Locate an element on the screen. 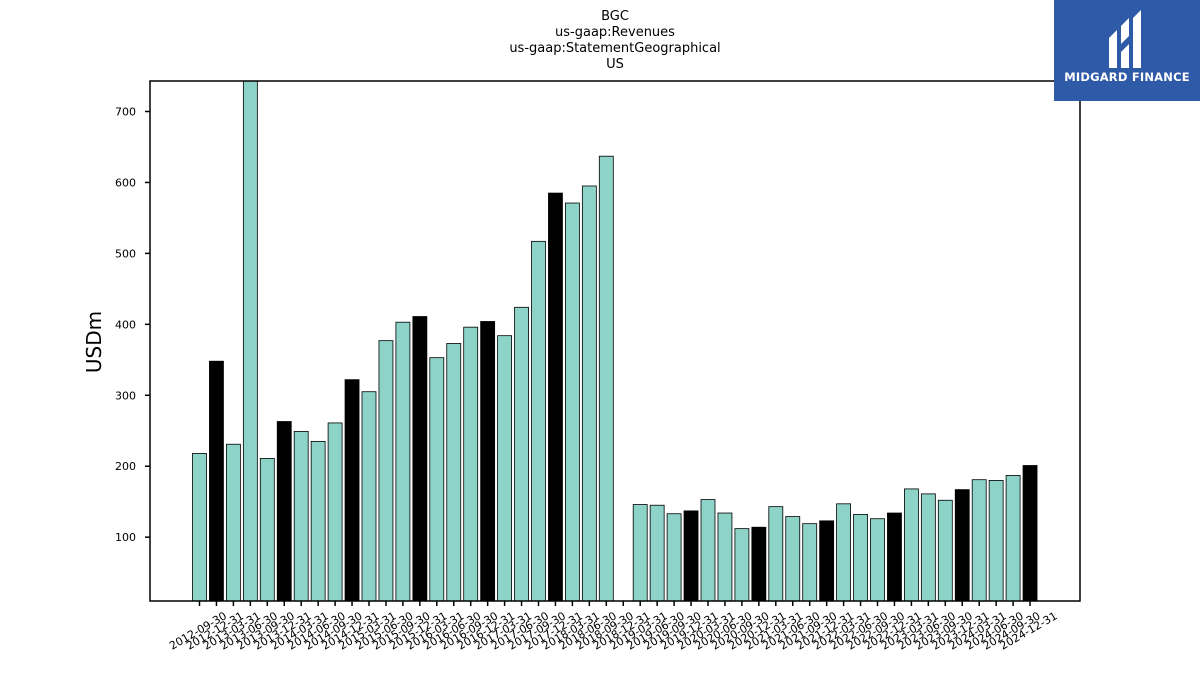 Image resolution: width=1200 pixels, height=675 pixels. y-axis: 100 200 300 400 500 600 700 is located at coordinates (132, 325).